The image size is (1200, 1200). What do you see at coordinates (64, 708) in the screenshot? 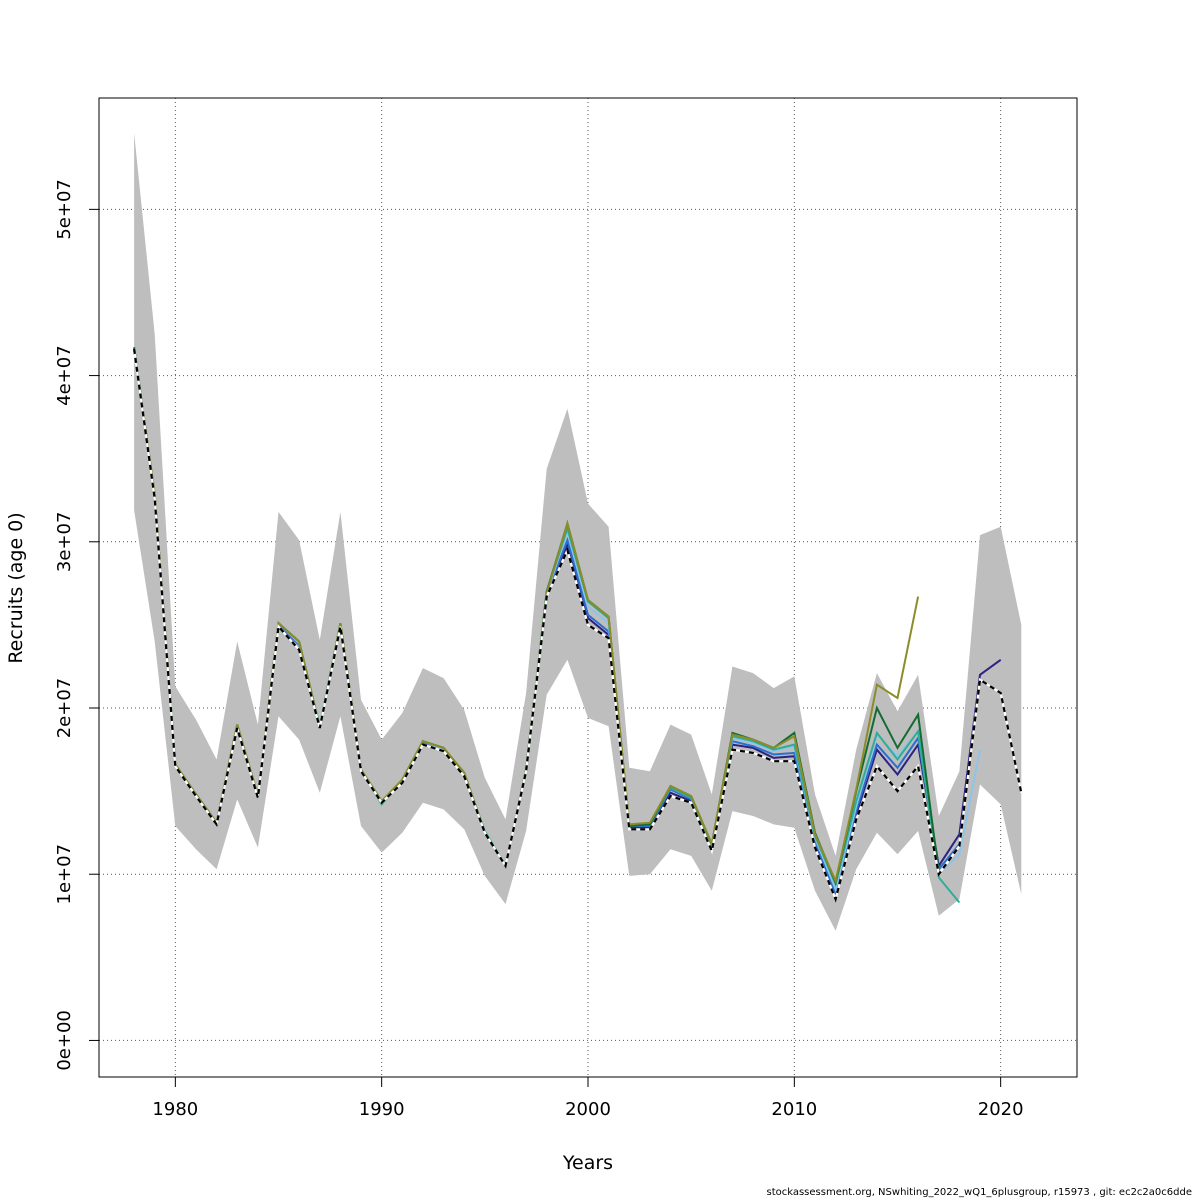
I see `y-tick-label: 2e+07` at bounding box center [64, 708].